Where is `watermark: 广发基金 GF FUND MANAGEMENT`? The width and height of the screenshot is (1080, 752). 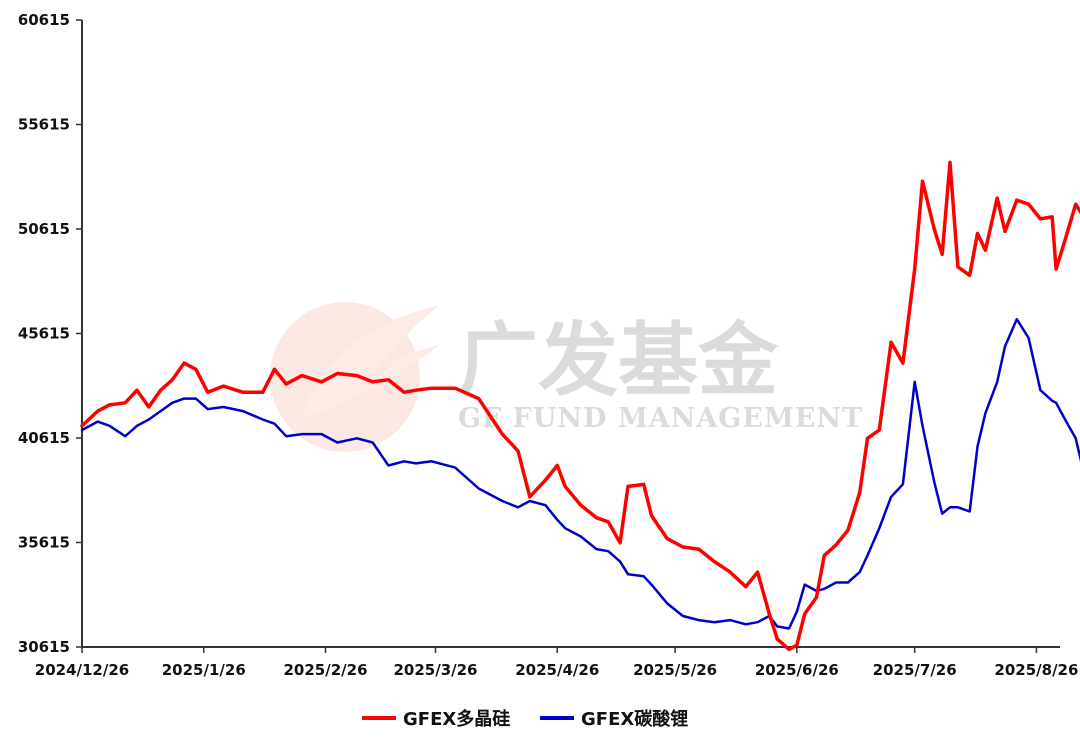 watermark: 广发基金 GF FUND MANAGEMENT is located at coordinates (566, 377).